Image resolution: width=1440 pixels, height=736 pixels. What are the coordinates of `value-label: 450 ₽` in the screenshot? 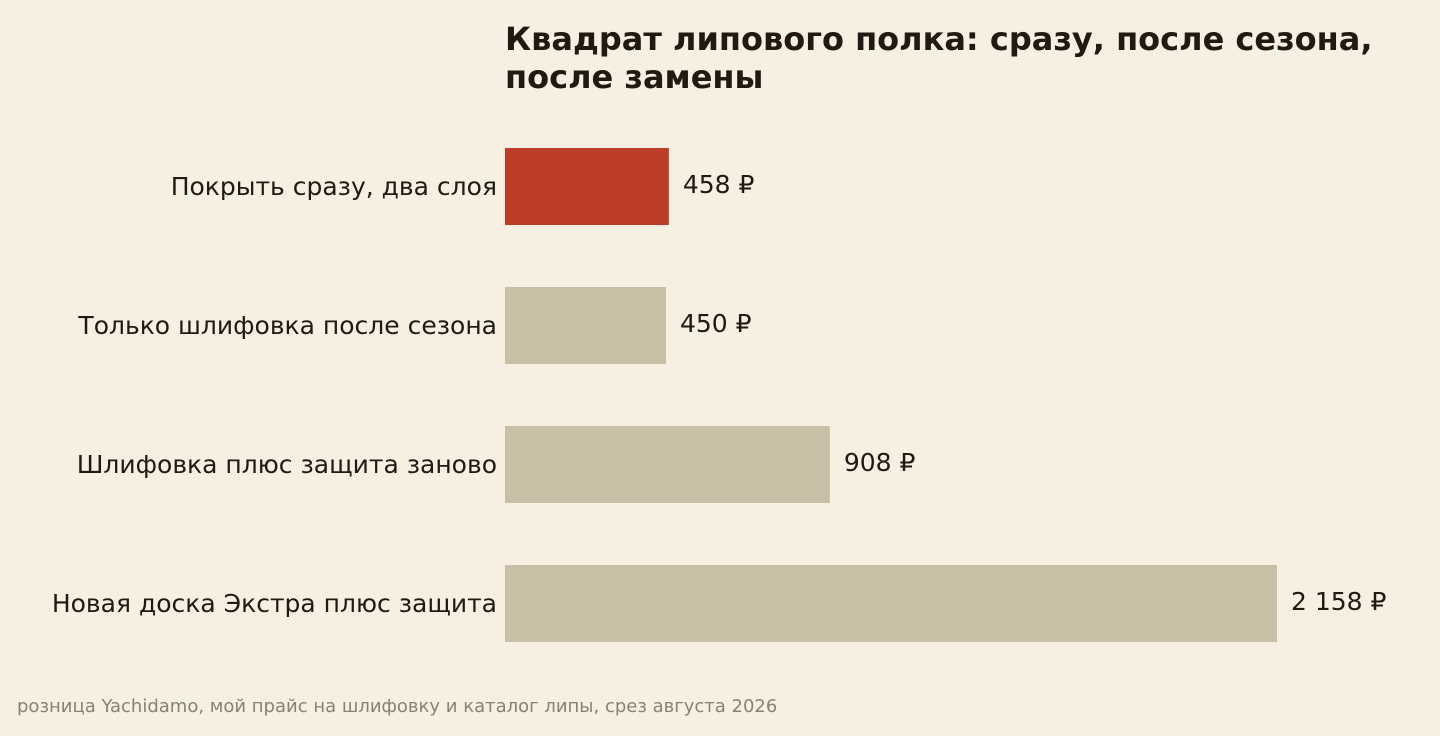 It's located at (716, 323).